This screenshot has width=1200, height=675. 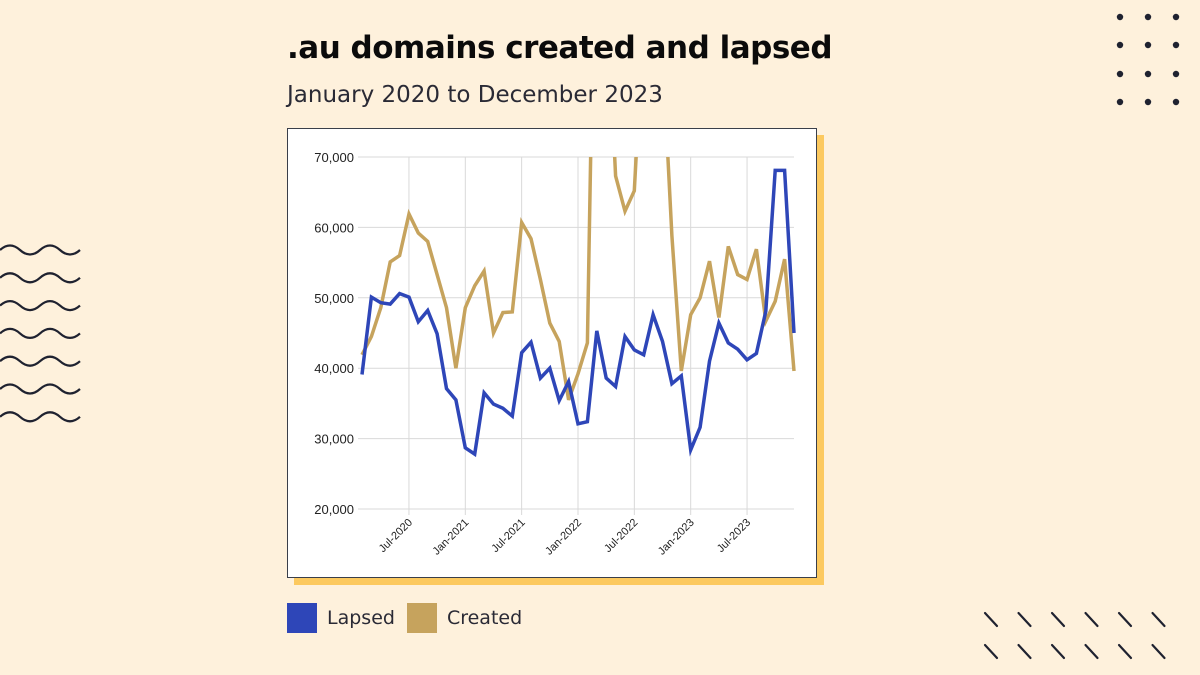 What do you see at coordinates (334, 157) in the screenshot?
I see `y-tick-label: 70,000` at bounding box center [334, 157].